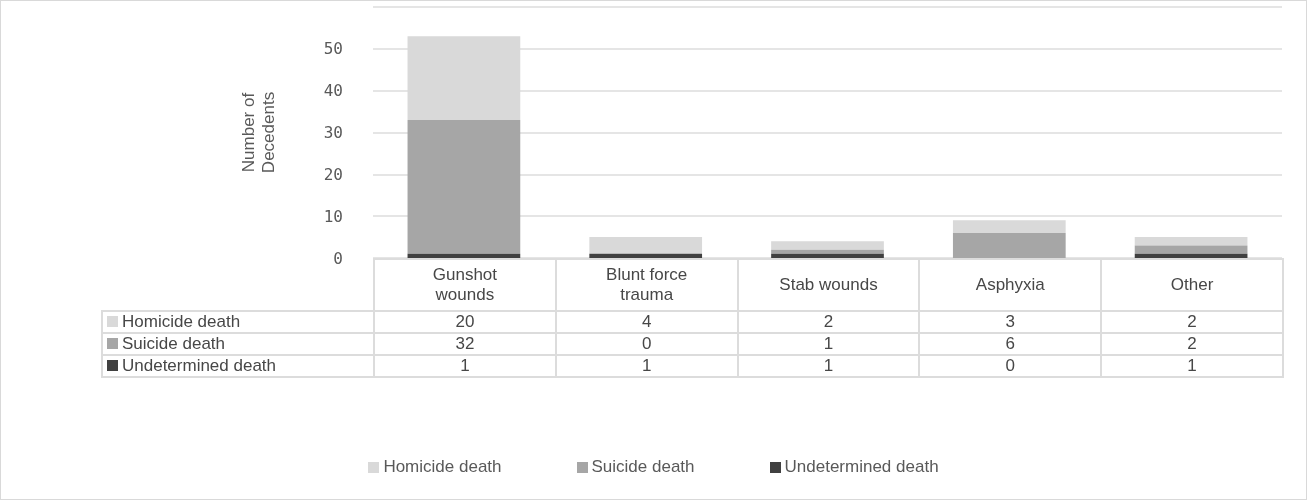  What do you see at coordinates (238, 366) in the screenshot?
I see `legend-label: Undetermined death` at bounding box center [238, 366].